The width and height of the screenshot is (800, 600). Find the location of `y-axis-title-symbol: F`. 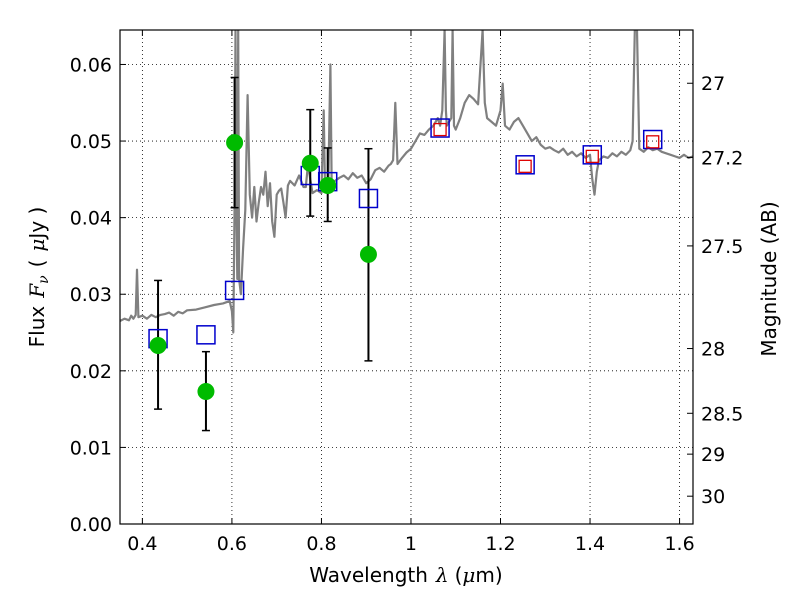

y-axis-title-symbol: F is located at coordinates (37, 291).